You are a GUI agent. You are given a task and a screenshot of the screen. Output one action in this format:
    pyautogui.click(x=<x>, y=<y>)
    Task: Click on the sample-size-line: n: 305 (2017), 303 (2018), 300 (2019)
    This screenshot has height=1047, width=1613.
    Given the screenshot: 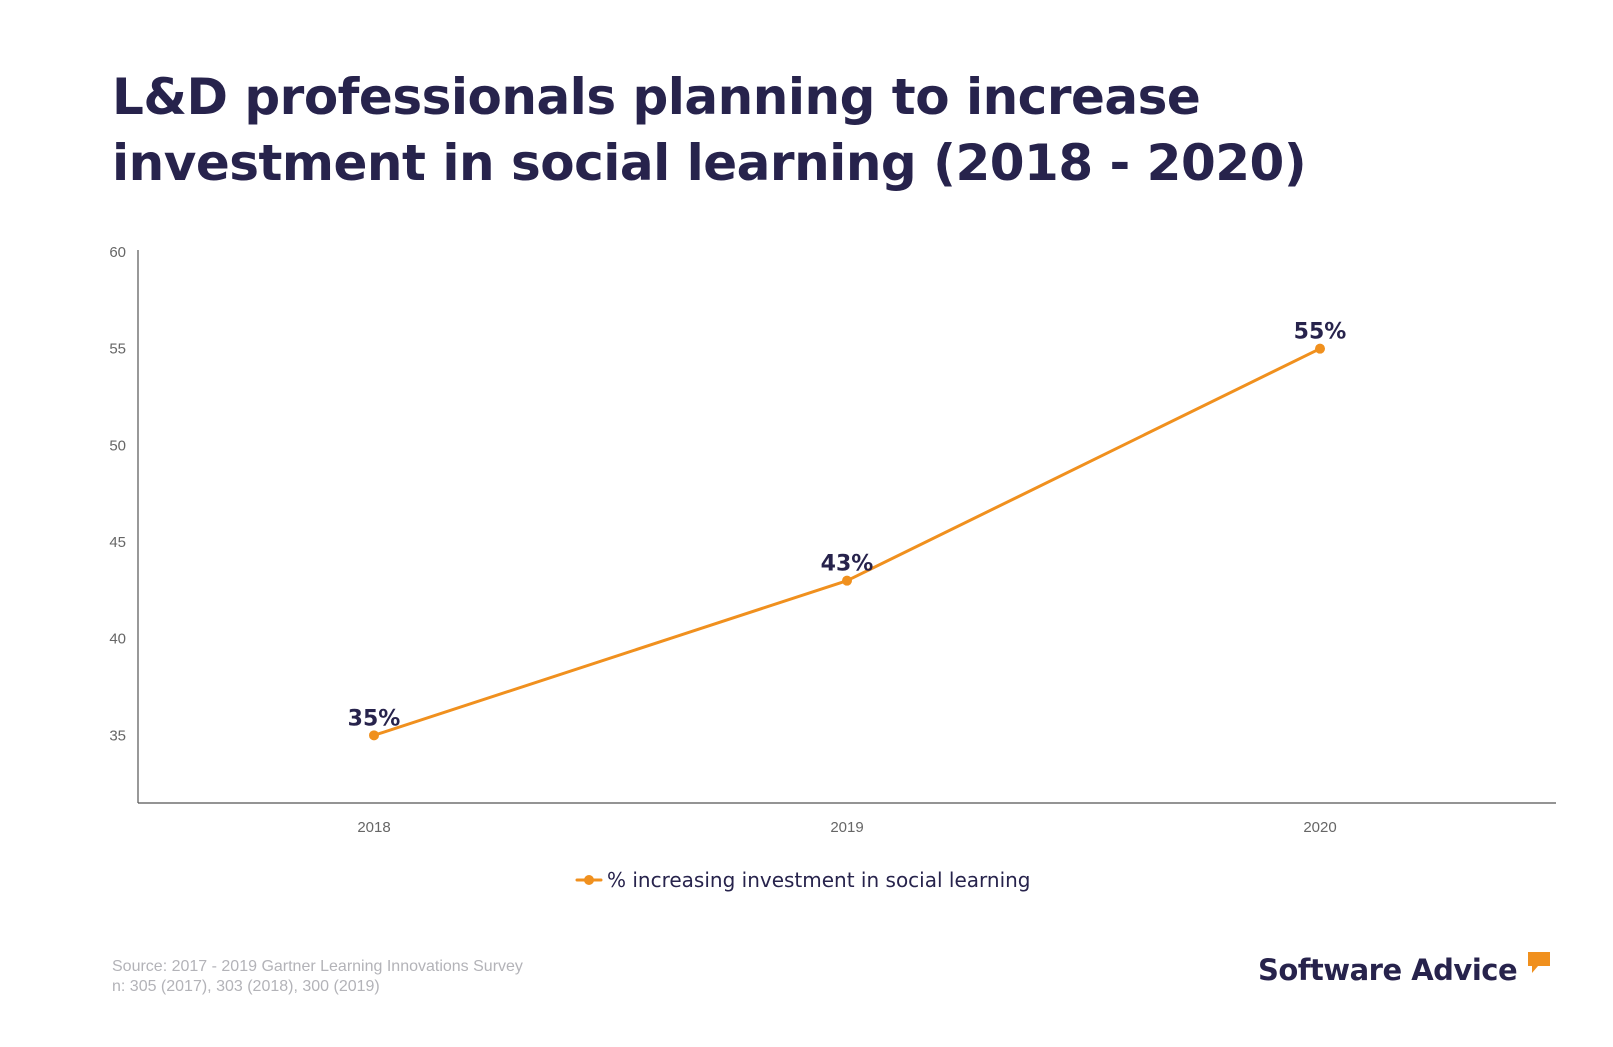 What is the action you would take?
    pyautogui.click(x=246, y=986)
    